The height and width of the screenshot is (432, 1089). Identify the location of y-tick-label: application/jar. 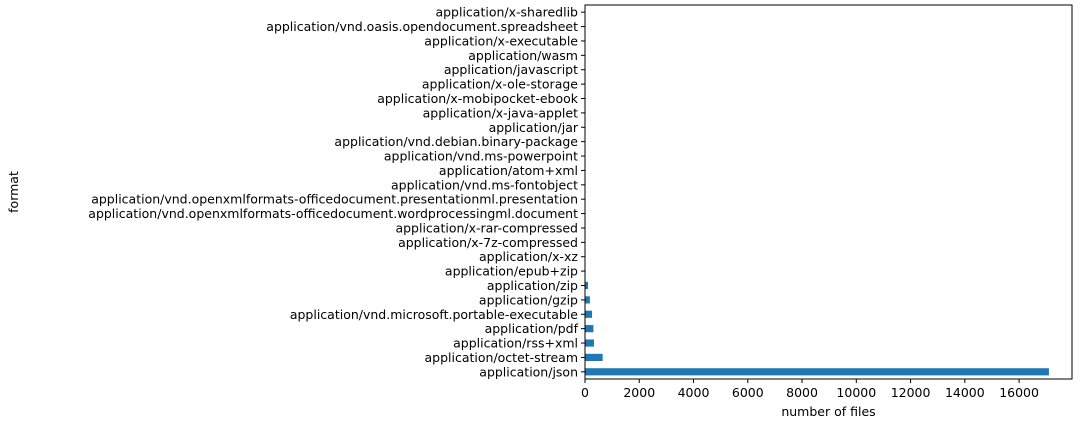
(534, 127).